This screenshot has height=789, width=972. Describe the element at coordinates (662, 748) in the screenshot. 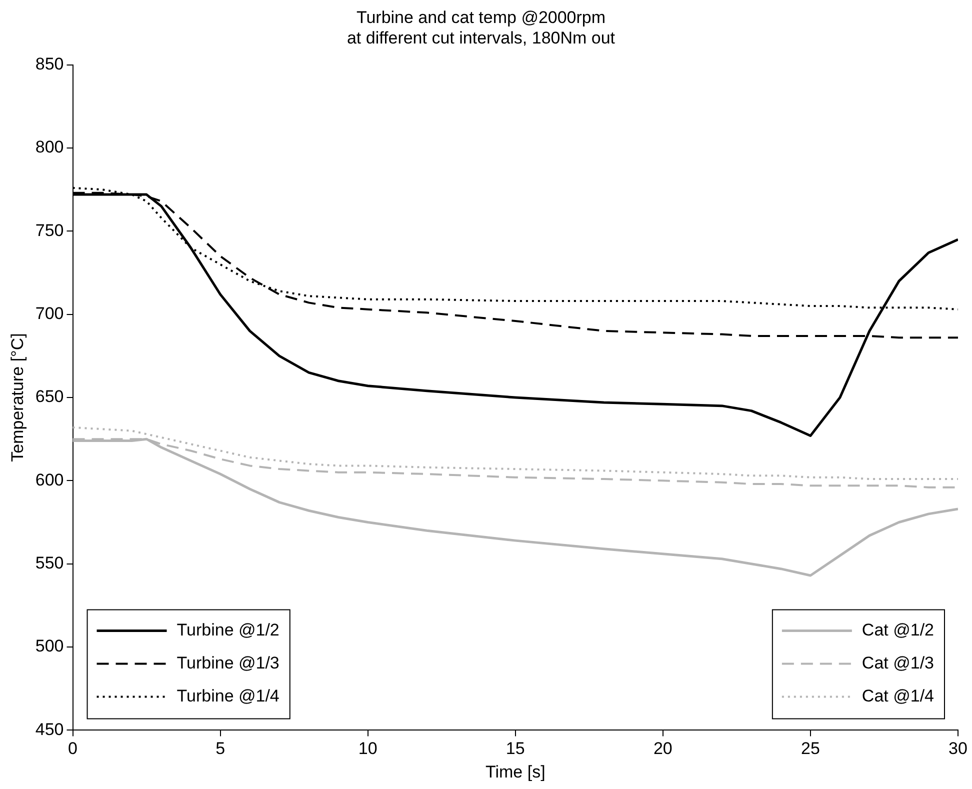

I see `x-tick-label: 20` at that location.